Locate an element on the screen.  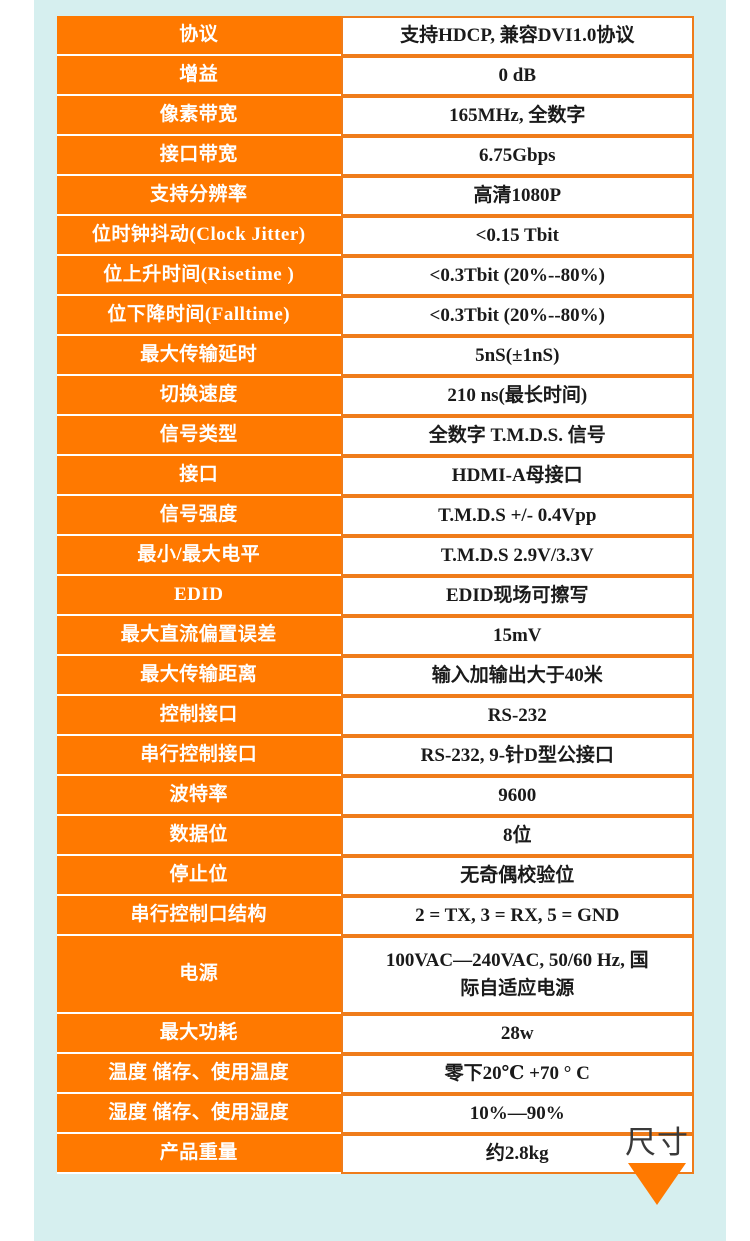
spec-value-text: 9600 is located at coordinates (517, 795).